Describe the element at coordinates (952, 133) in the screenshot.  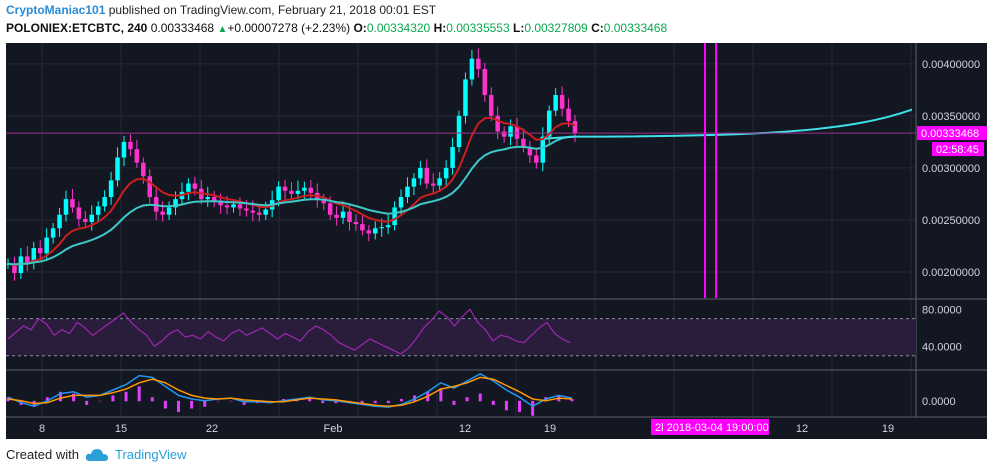
I see `last-price-badge` at that location.